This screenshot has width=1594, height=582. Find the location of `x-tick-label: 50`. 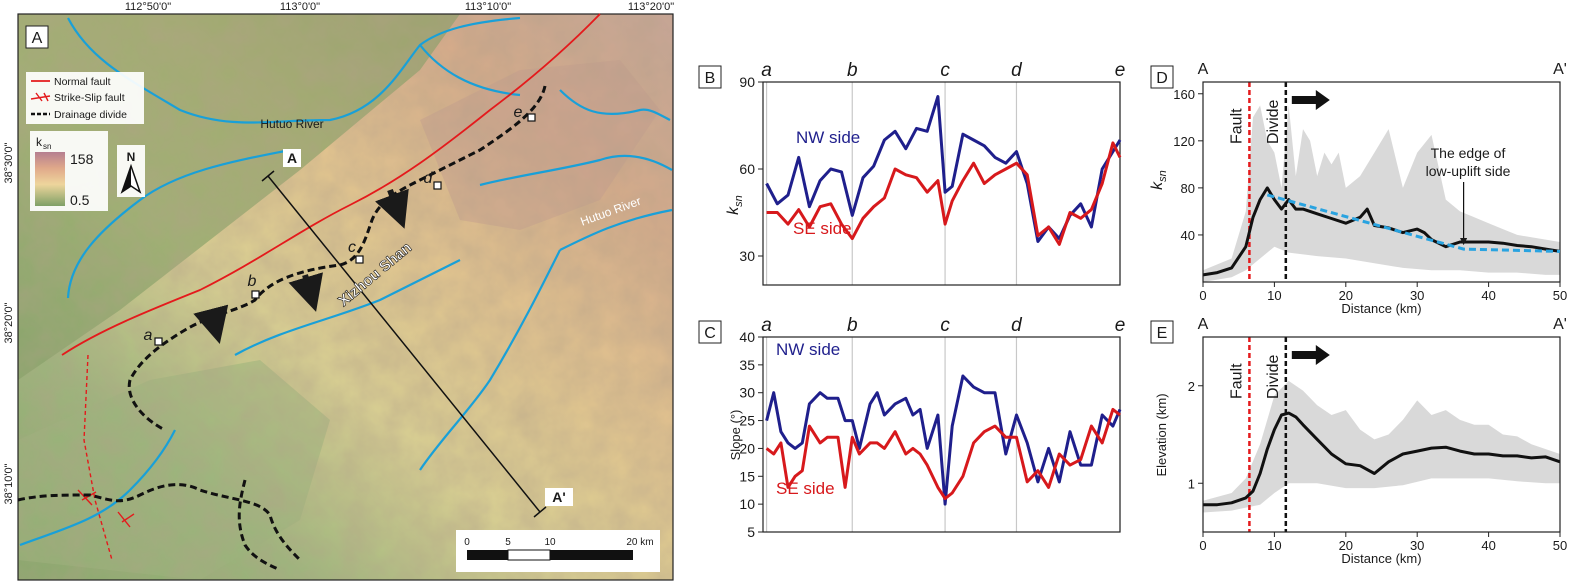

x-tick-label: 50 is located at coordinates (1560, 295).